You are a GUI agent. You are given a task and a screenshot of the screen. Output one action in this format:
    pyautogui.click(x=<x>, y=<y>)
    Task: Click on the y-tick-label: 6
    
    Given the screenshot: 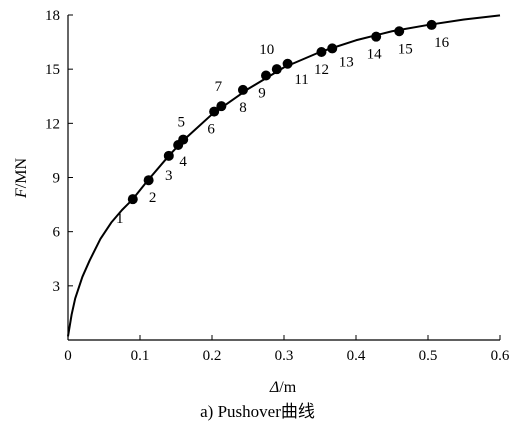 What is the action you would take?
    pyautogui.click(x=57, y=233)
    